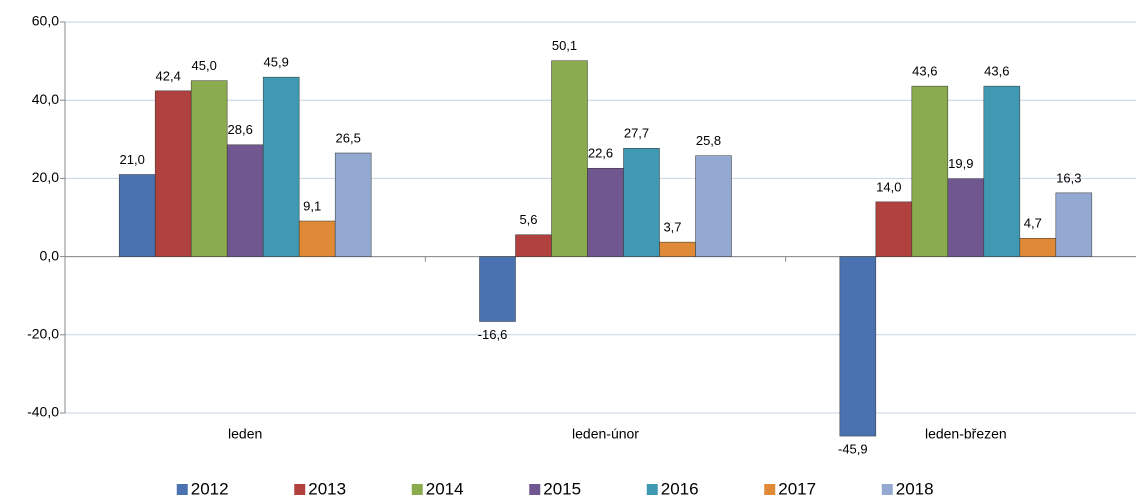 The image size is (1136, 500). Describe the element at coordinates (966, 434) in the screenshot. I see `x-tick-label: leden-březen` at that location.